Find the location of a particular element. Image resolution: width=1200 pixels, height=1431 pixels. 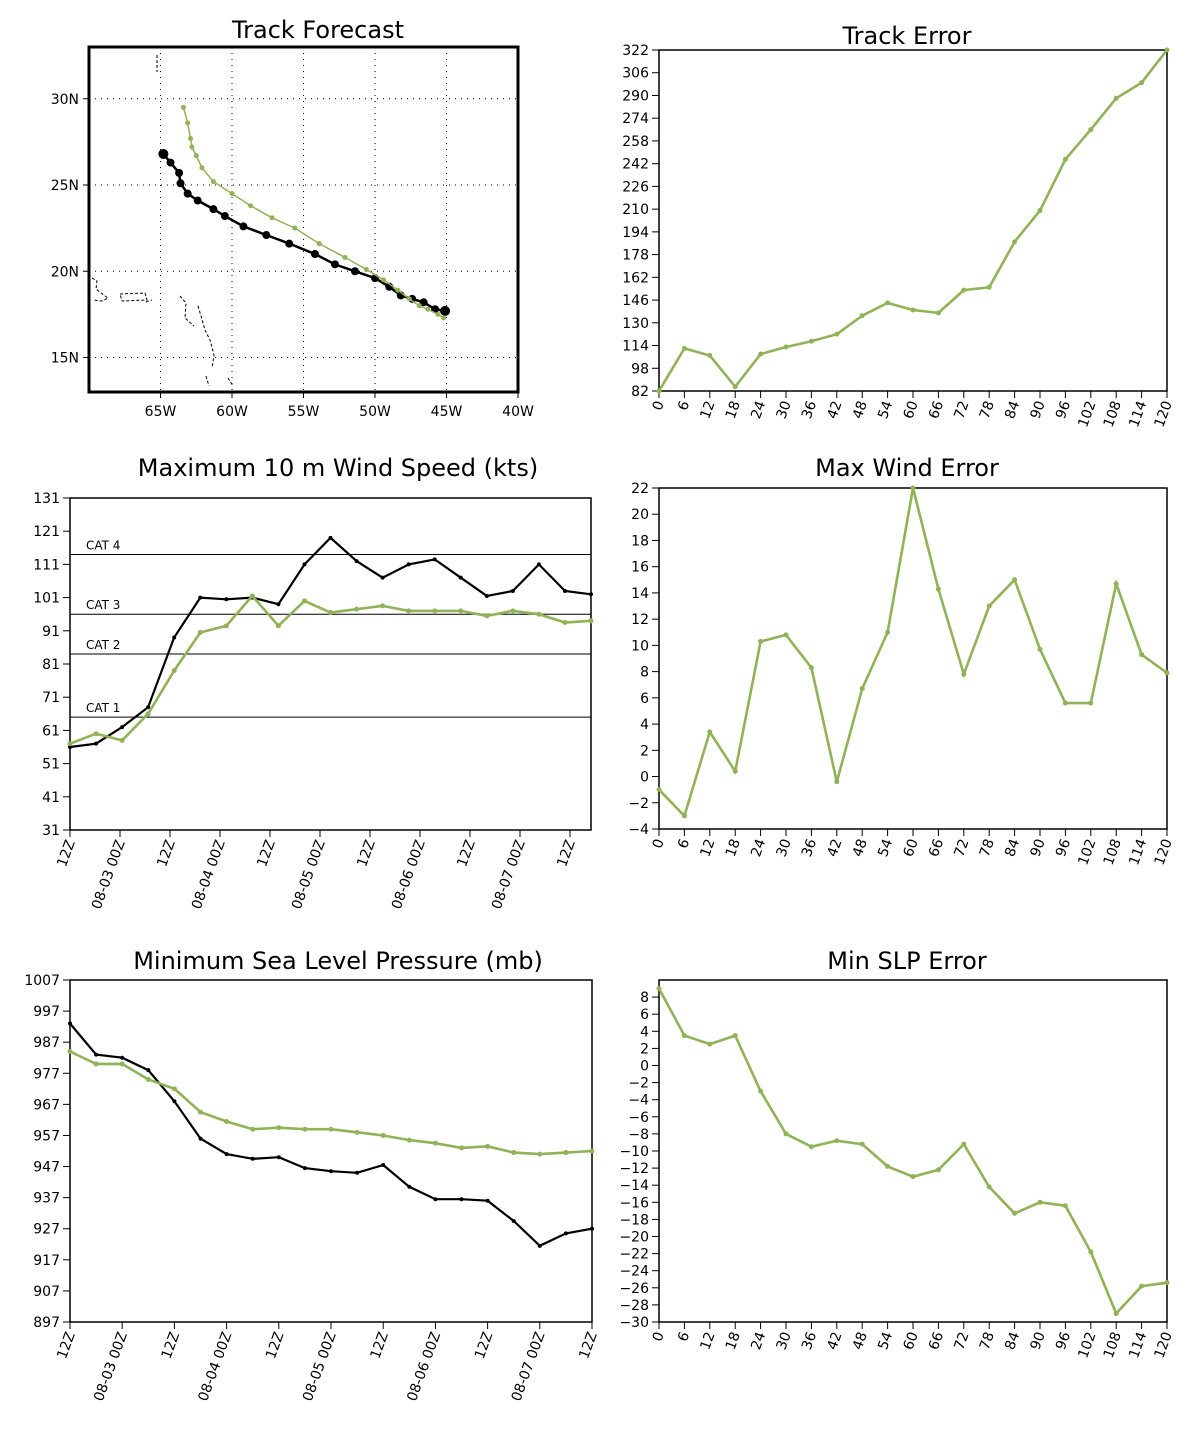

track-map-gridlines is located at coordinates (301, 222).